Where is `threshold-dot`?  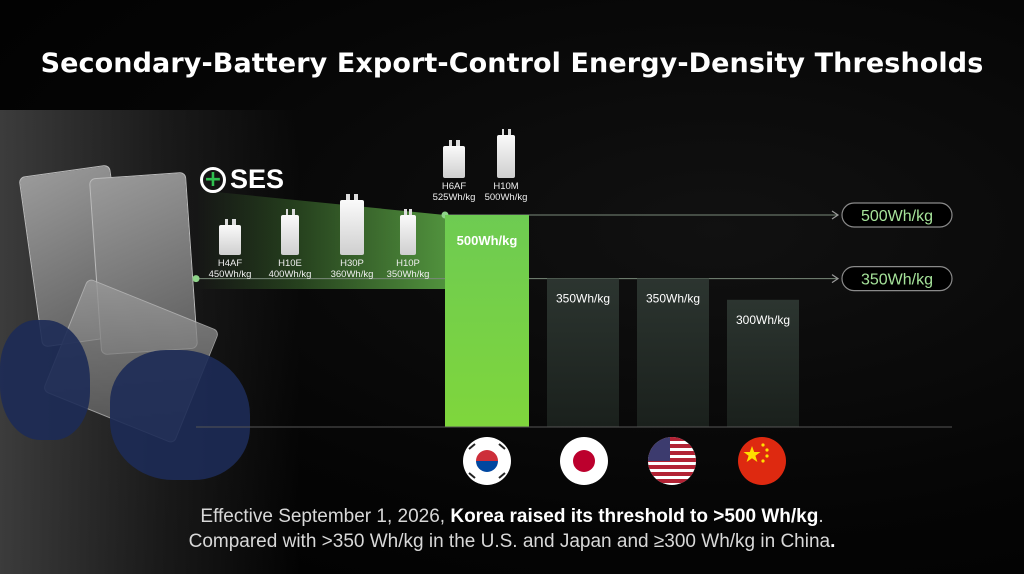 threshold-dot is located at coordinates (196, 279).